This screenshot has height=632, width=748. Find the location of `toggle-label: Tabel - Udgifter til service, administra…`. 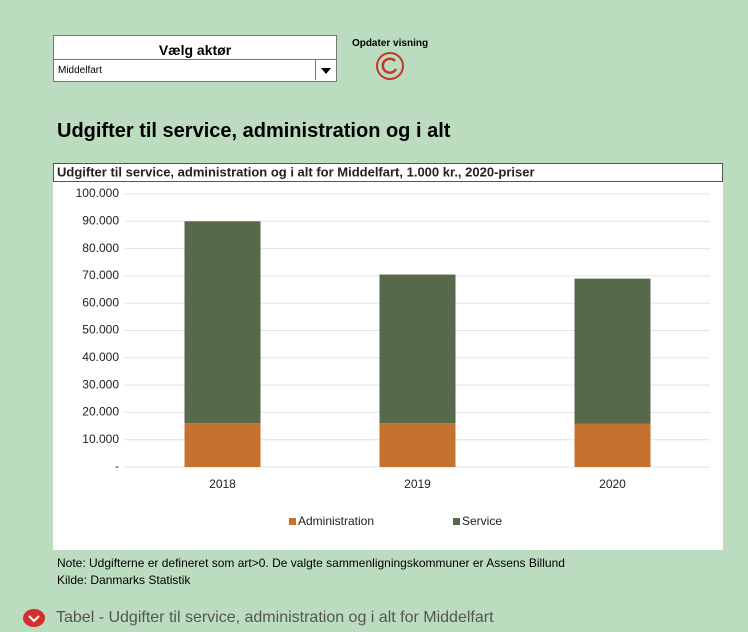

toggle-label: Tabel - Udgifter til service, administra… is located at coordinates (275, 617).